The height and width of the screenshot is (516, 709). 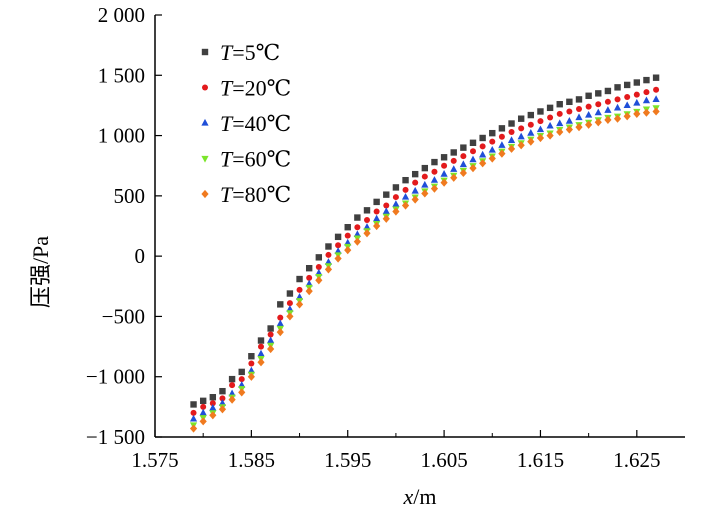 I want to click on x-tick-label: 1.575, so click(x=154, y=460).